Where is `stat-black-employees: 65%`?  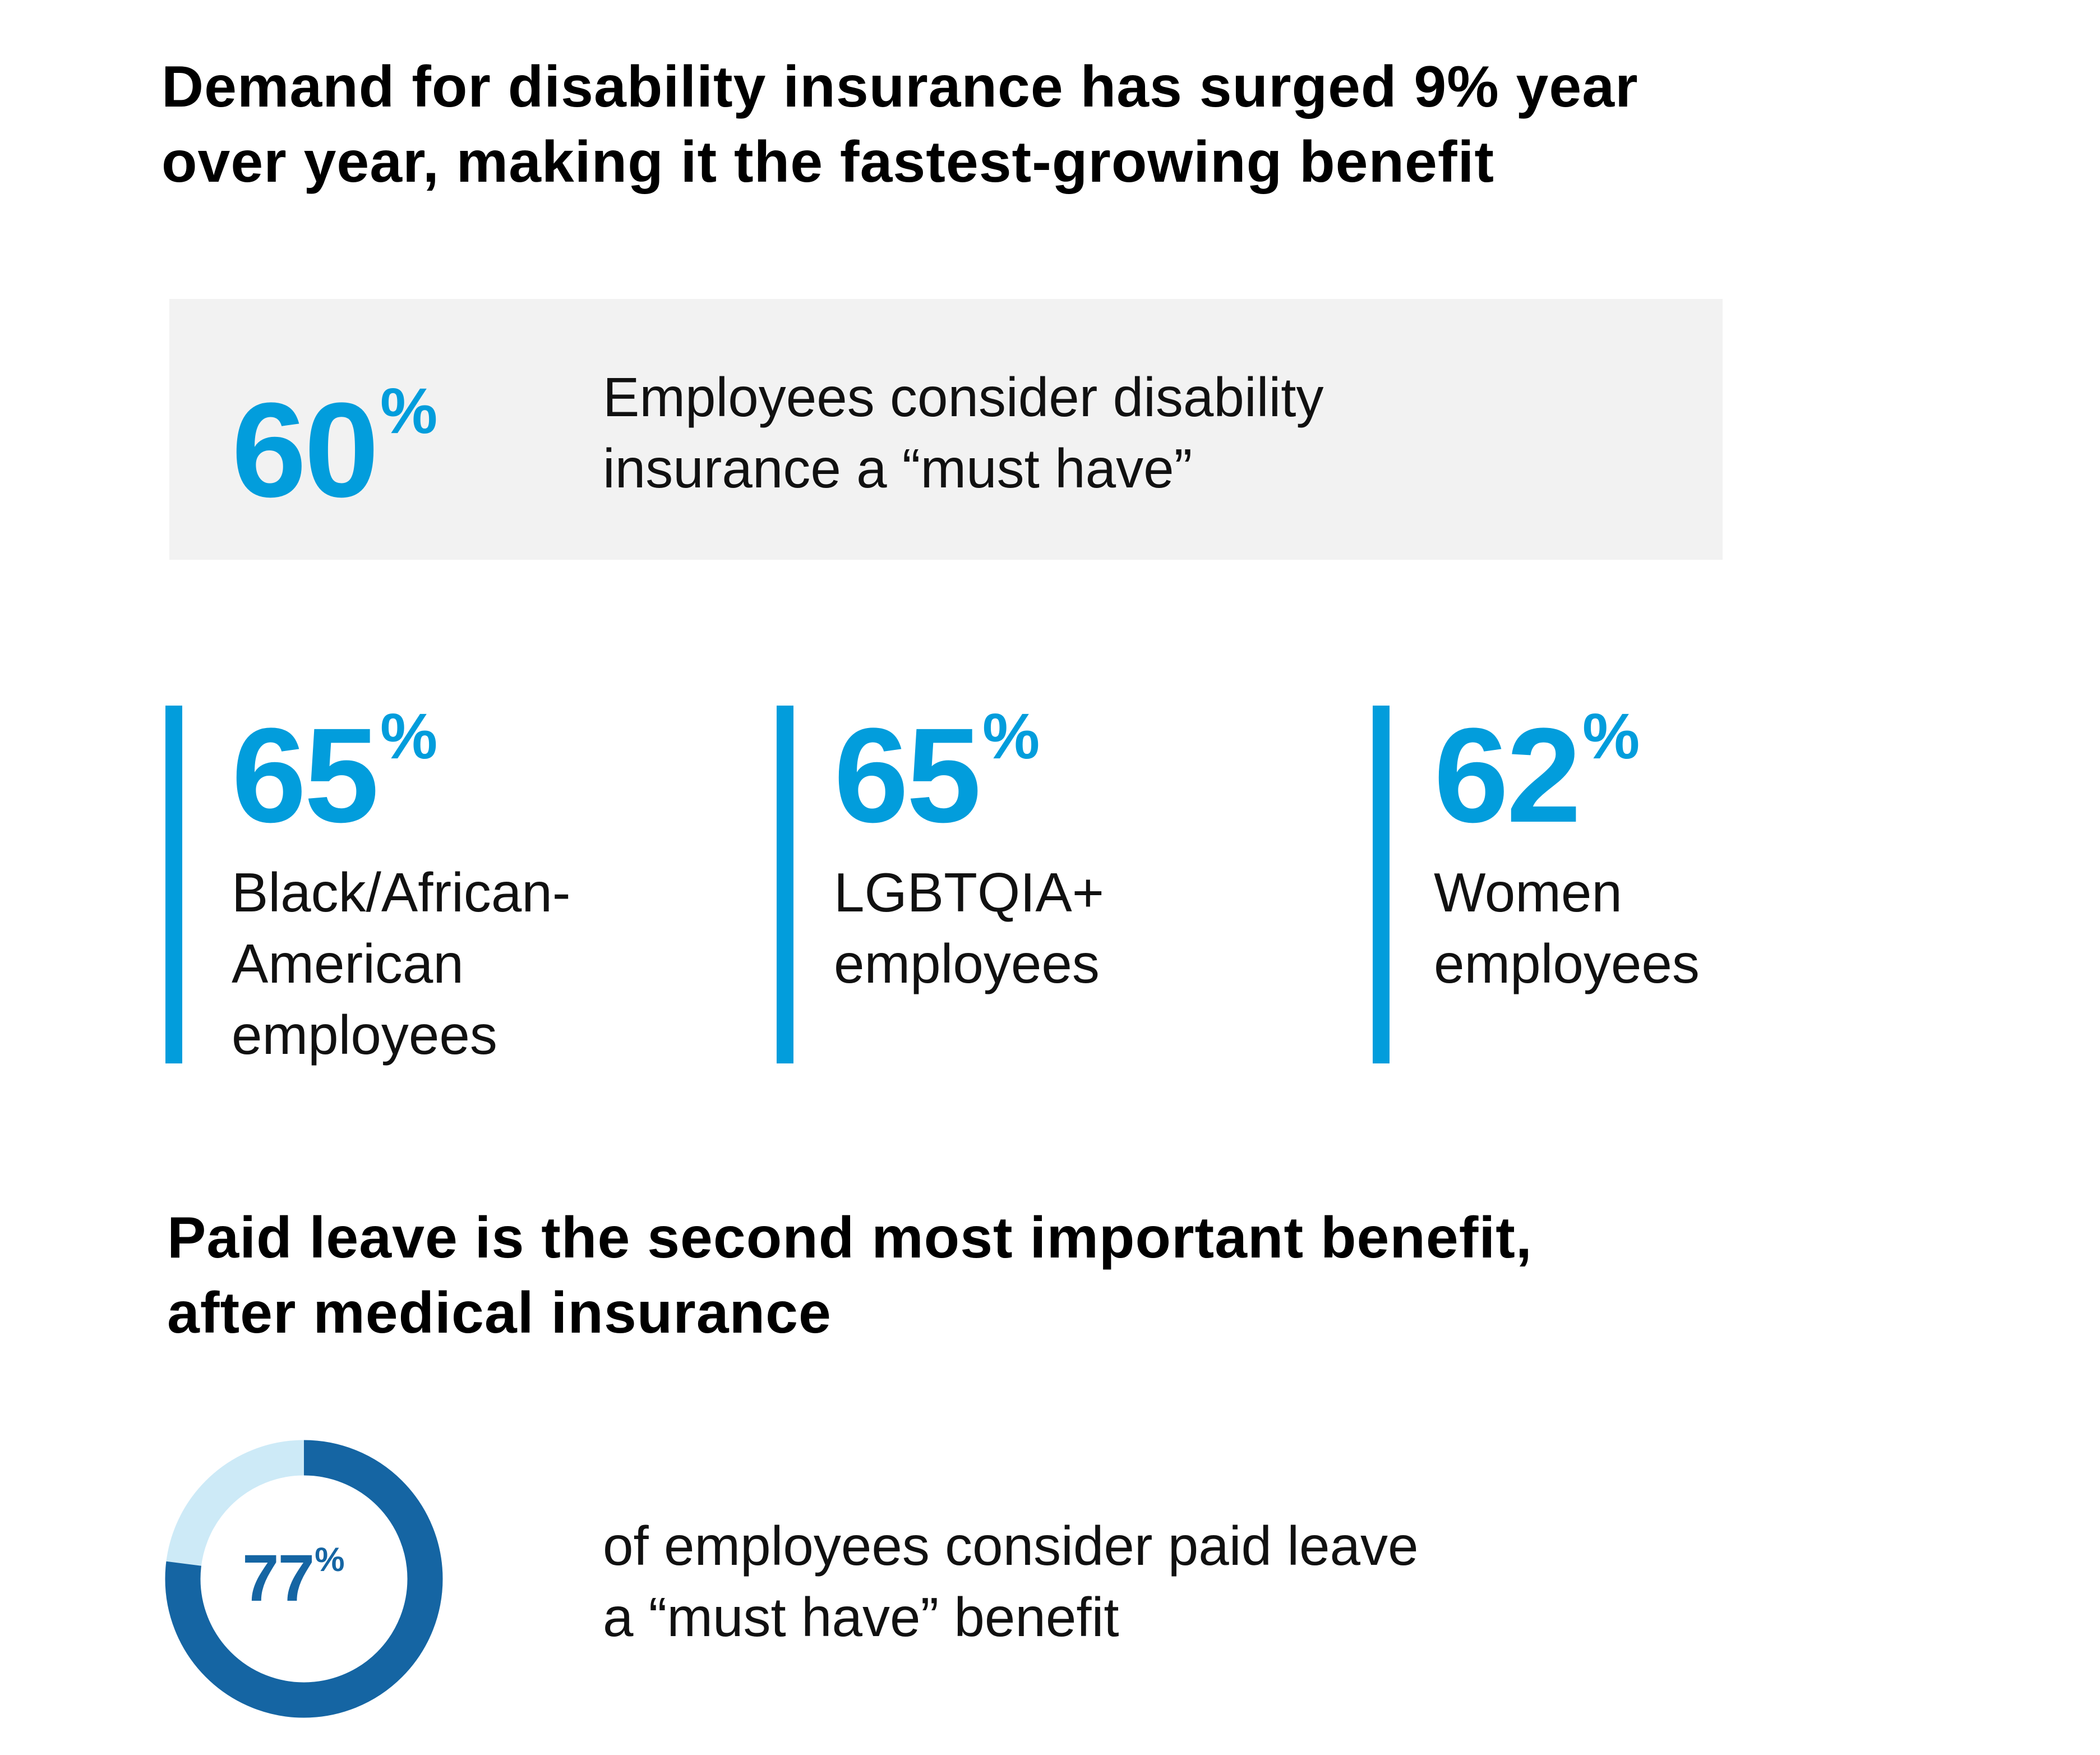
stat-black-employees: 65% is located at coordinates (334, 773).